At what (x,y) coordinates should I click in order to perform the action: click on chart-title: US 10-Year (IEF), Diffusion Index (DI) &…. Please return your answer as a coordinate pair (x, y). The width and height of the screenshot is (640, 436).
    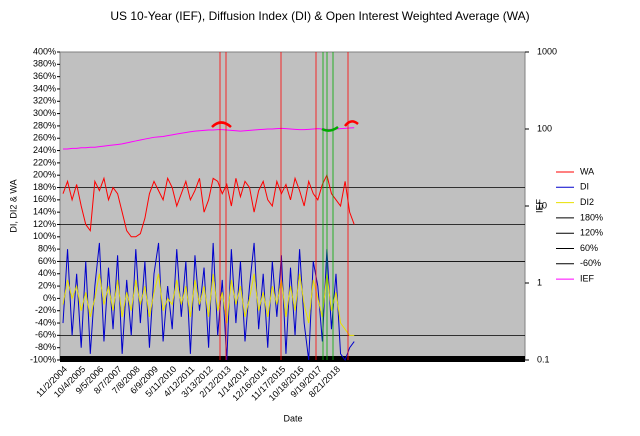
    Looking at the image, I should click on (319, 16).